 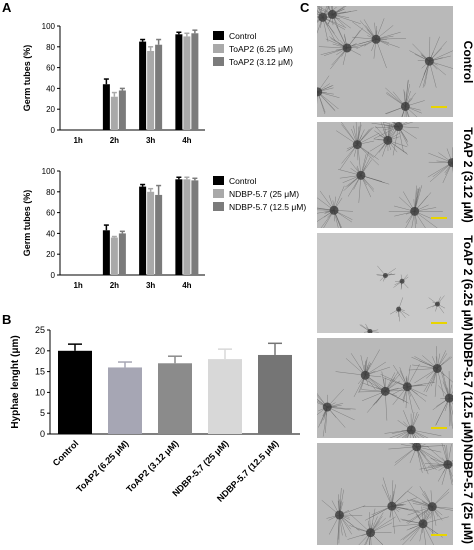 I want to click on x-tick-label: Control, so click(x=66, y=453).